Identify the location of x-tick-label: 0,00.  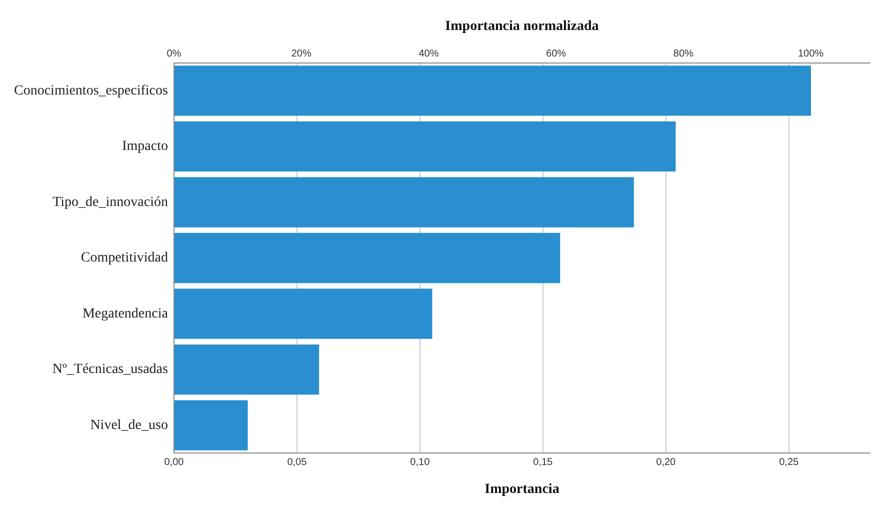
(174, 462).